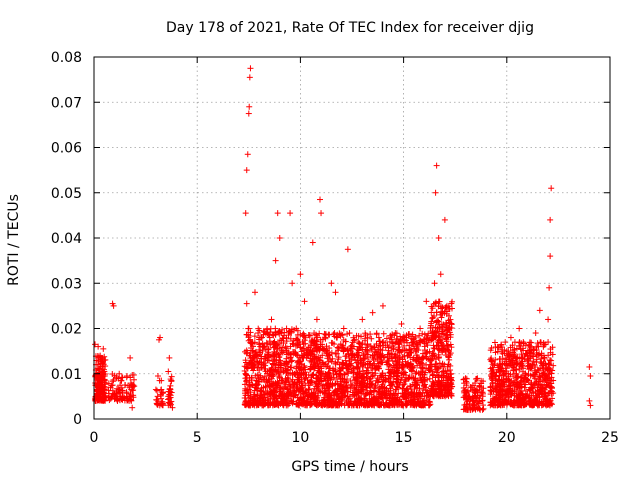 This screenshot has height=480, width=640. Describe the element at coordinates (66, 58) in the screenshot. I see `y-tick-label: 0.08` at that location.